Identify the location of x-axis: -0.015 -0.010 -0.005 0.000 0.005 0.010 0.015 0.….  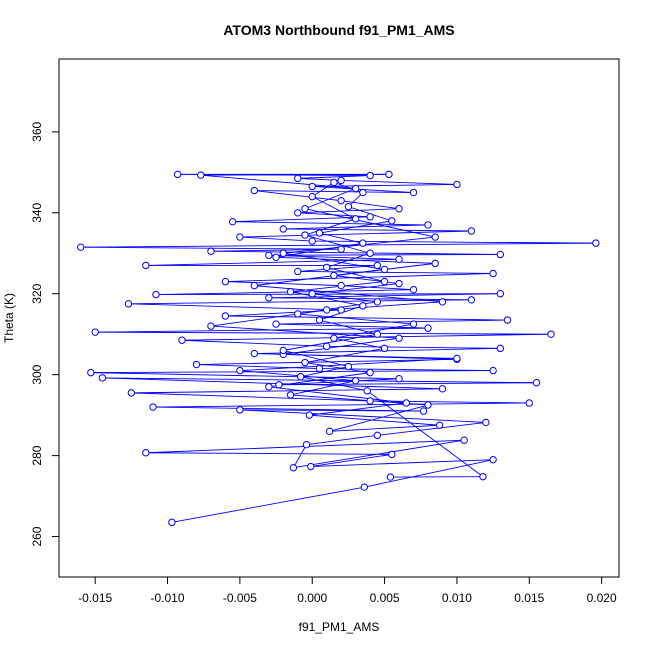
(347, 590).